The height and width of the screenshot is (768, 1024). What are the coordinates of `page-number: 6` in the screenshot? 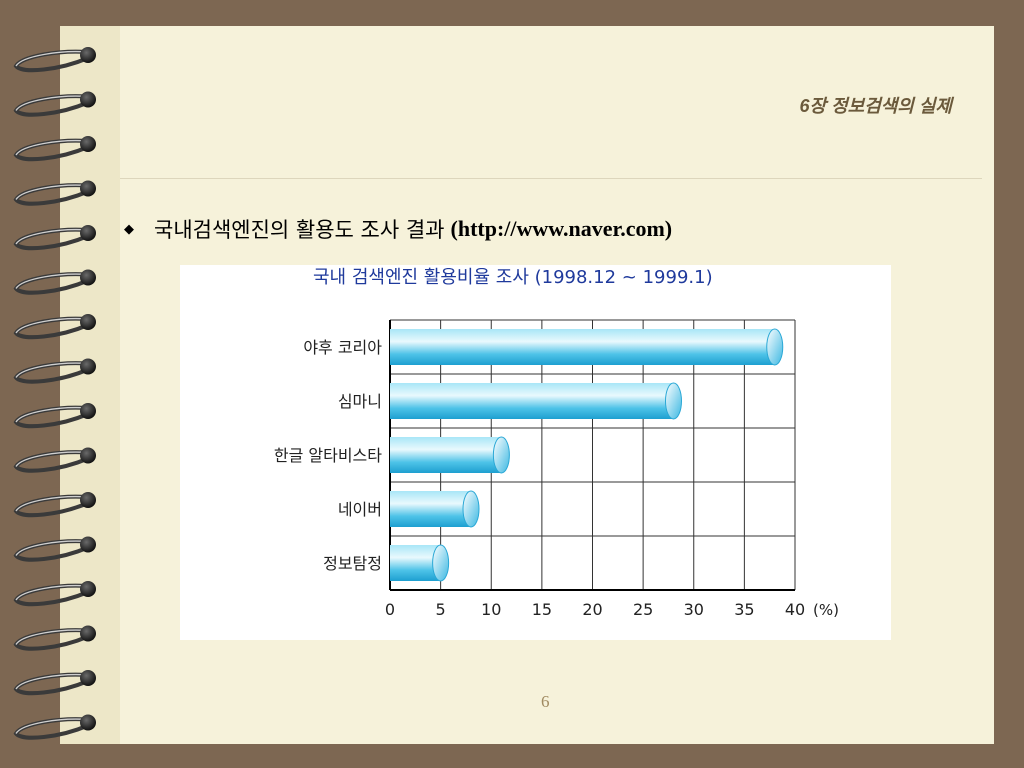 It's located at (545, 701).